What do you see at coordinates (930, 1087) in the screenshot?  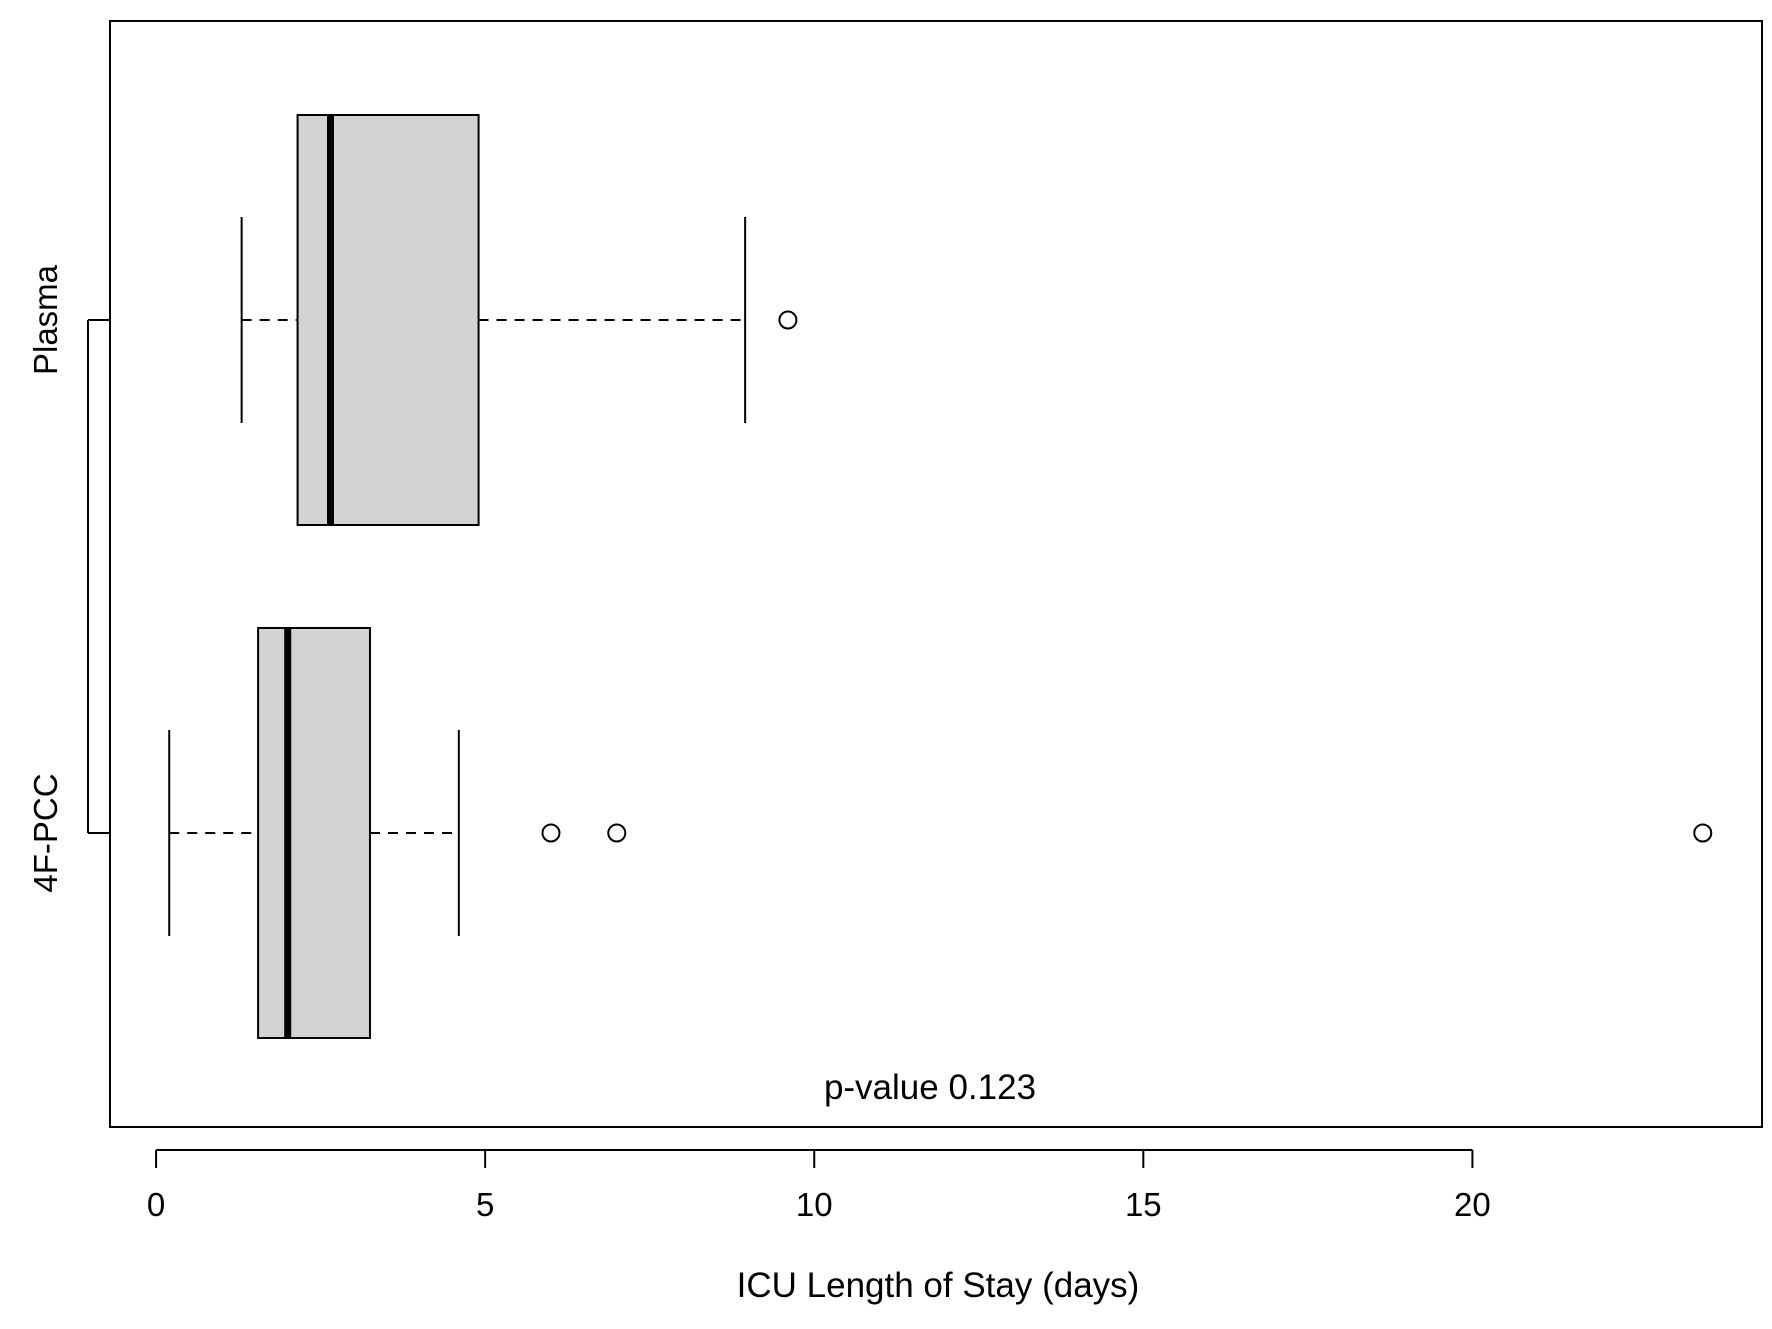 I see `p-value-annotation: p-value 0.123` at bounding box center [930, 1087].